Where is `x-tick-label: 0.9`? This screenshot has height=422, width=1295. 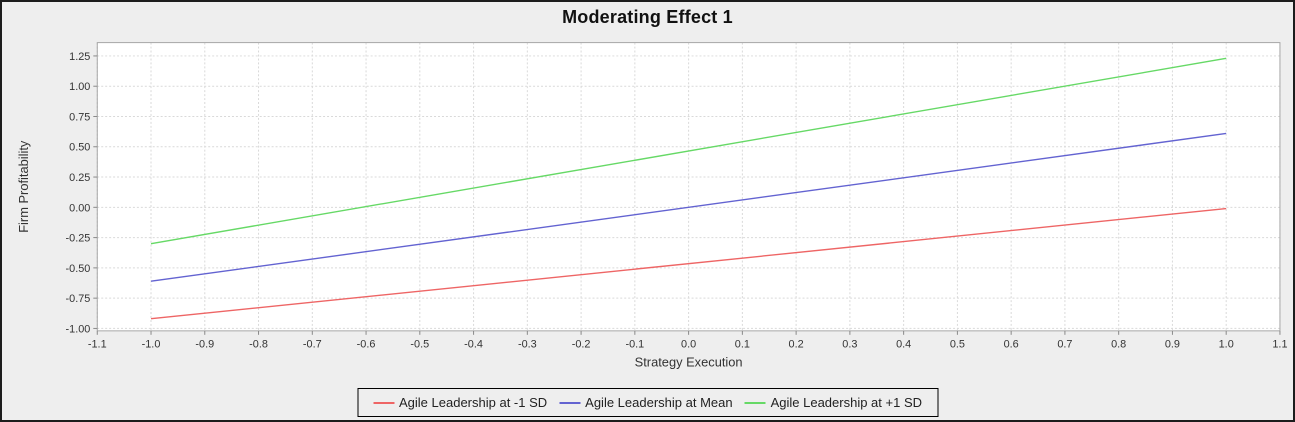
x-tick-label: 0.9 is located at coordinates (1172, 345).